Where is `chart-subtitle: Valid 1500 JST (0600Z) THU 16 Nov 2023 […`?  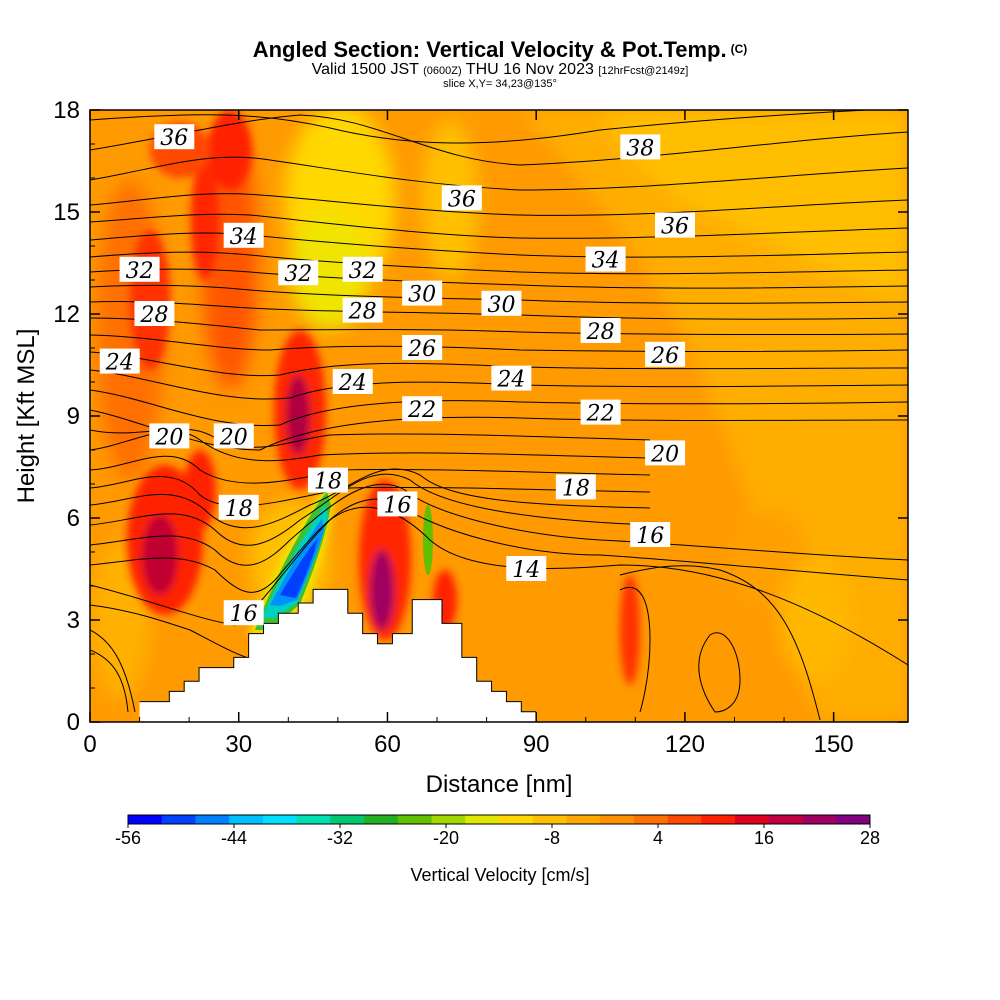
chart-subtitle: Valid 1500 JST (0600Z) THU 16 Nov 2023 [… is located at coordinates (500, 70).